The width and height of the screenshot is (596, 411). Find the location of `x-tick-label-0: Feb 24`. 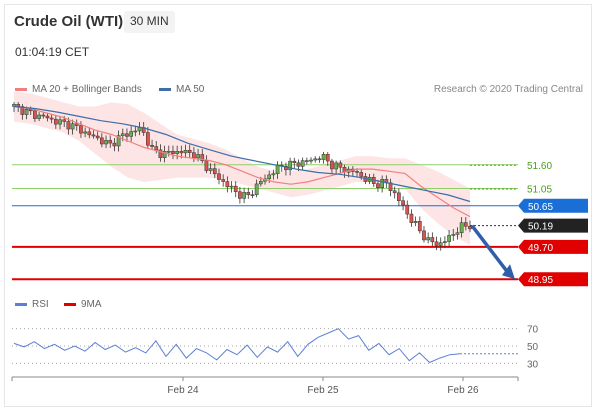

x-tick-label-0: Feb 24 is located at coordinates (183, 390).